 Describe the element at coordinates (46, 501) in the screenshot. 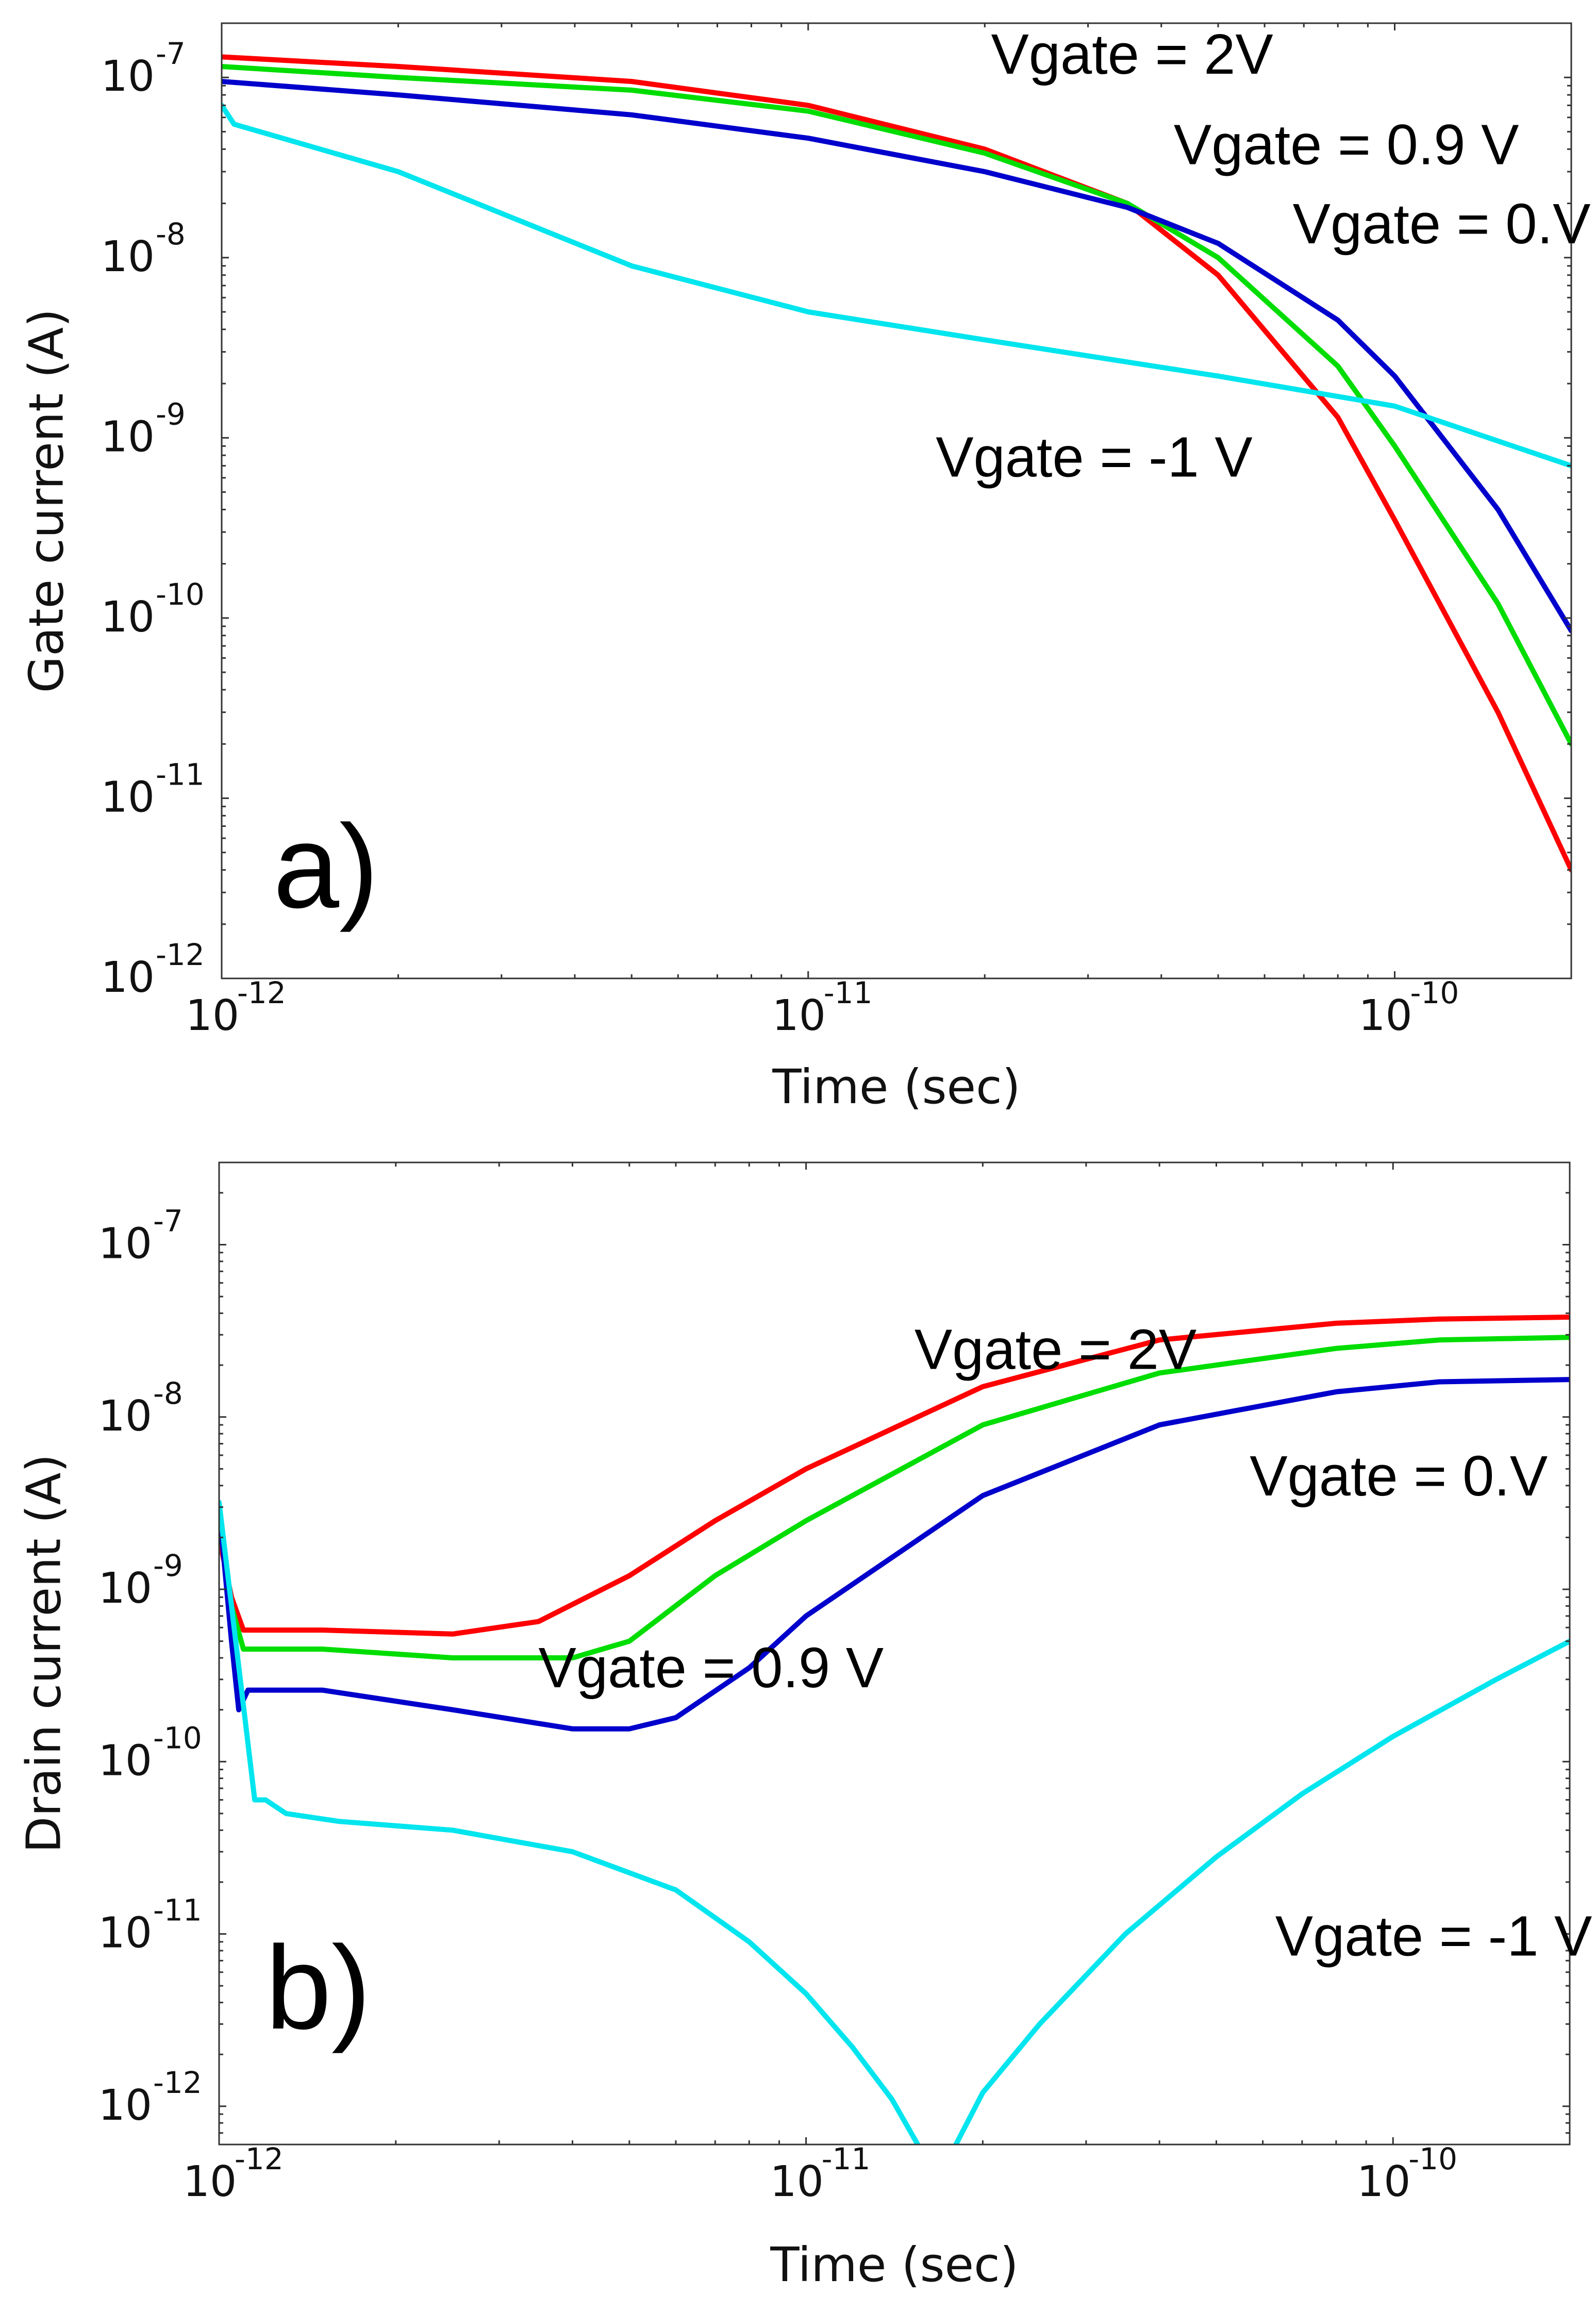

I see `y-axis-label: Gate current (A)` at that location.